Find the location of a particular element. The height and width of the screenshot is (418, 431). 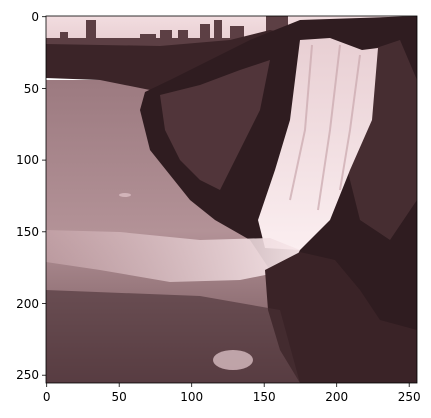

x-tick-label: 150 is located at coordinates (264, 397).